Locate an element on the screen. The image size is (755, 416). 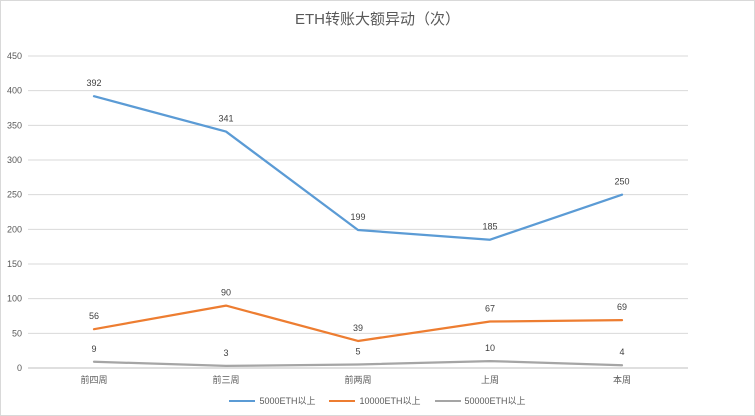
legend-label: 5000ETH以上 is located at coordinates (287, 401).